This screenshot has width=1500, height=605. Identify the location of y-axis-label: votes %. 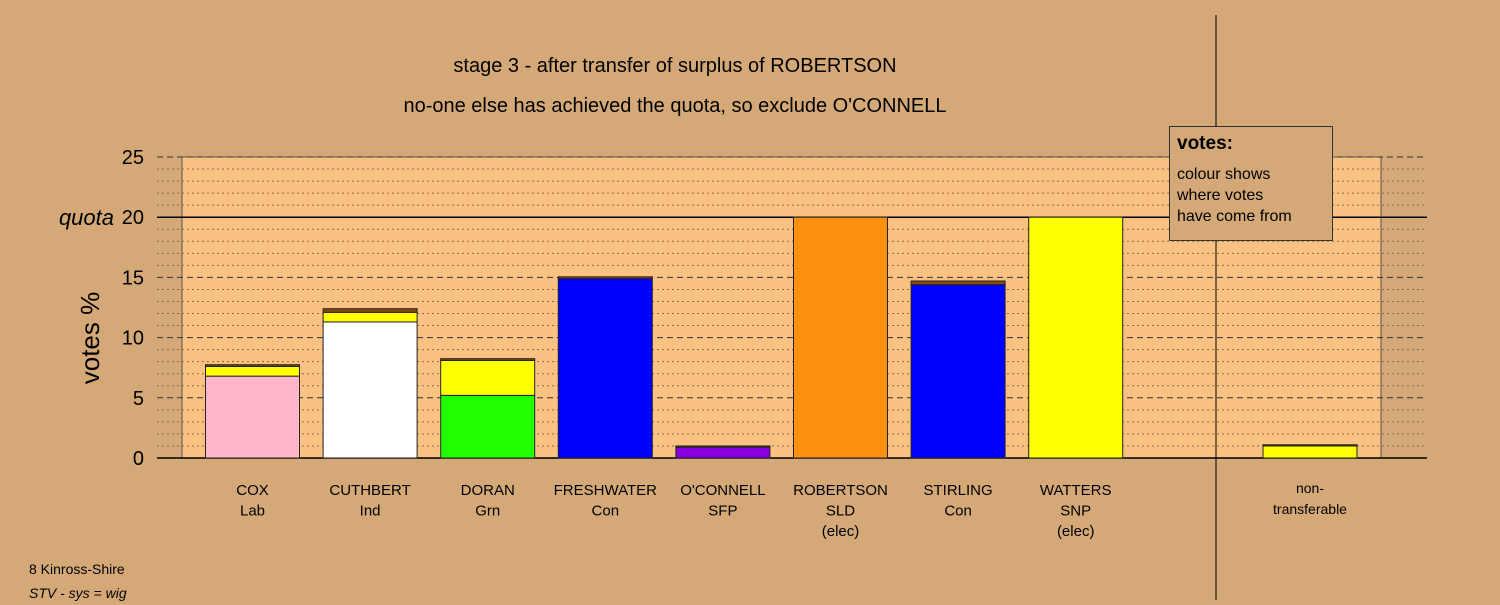
(90, 338).